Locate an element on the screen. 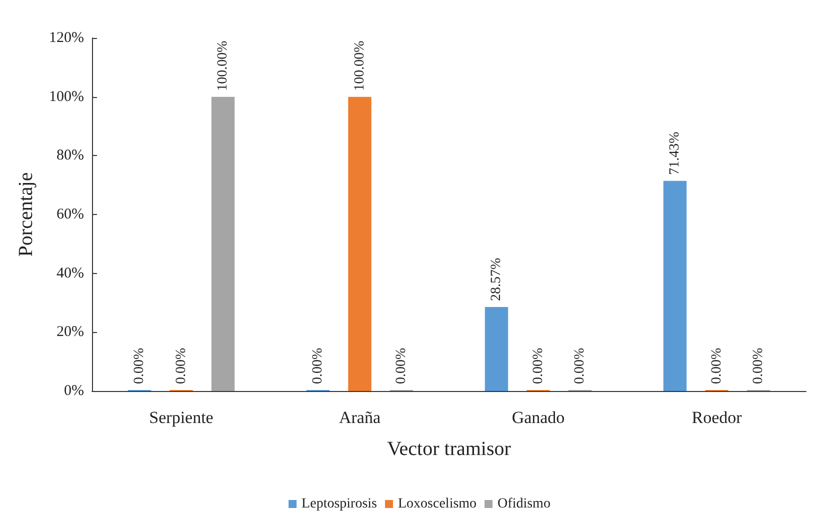  legend-label: Ofidismo is located at coordinates (524, 504).